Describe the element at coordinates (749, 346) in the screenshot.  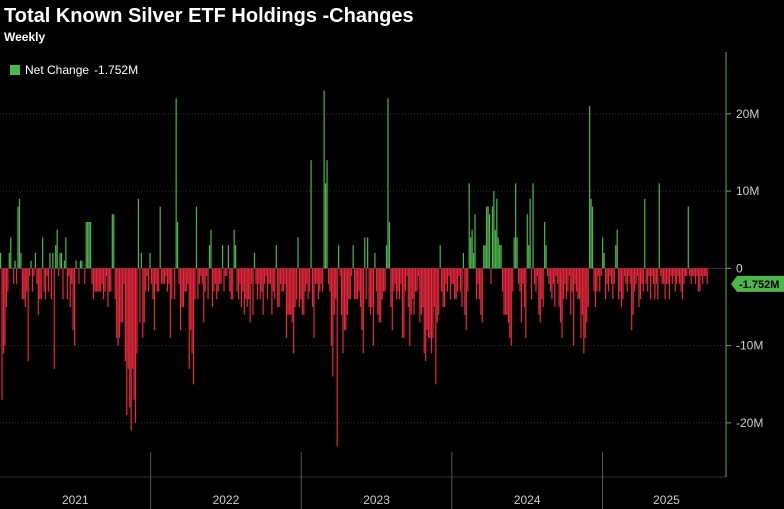
I see `y-tick-label: -10M` at that location.